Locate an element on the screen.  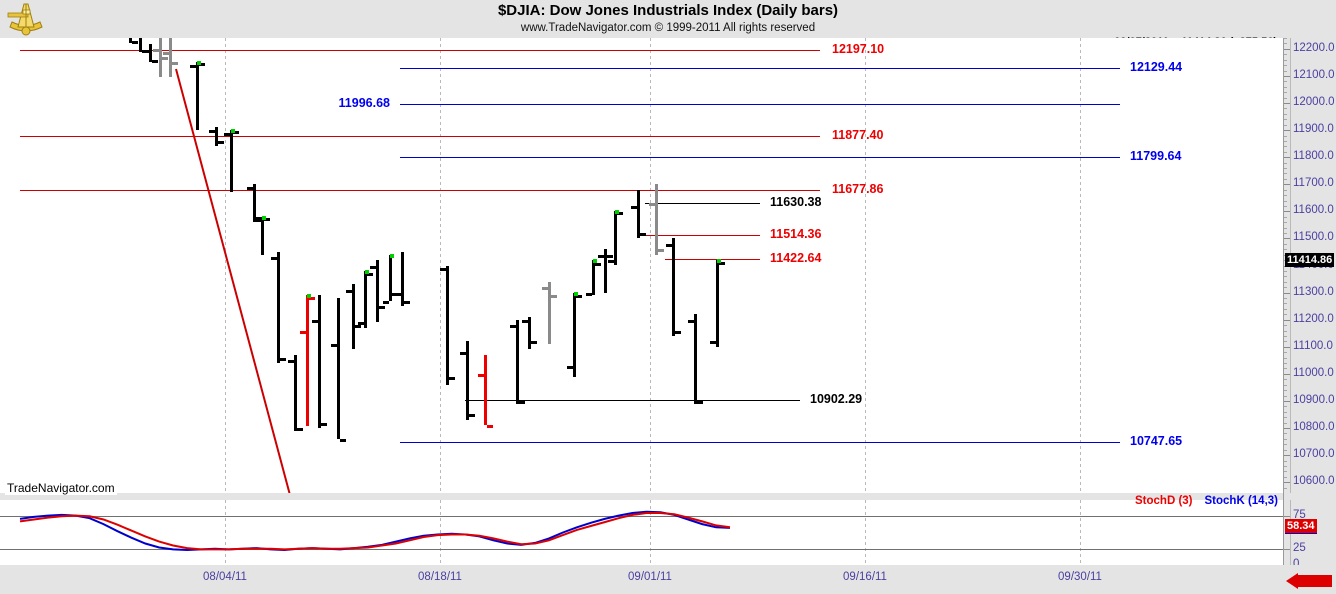
price-axis-tick-label: 11500.0 is located at coordinates (1313, 237).